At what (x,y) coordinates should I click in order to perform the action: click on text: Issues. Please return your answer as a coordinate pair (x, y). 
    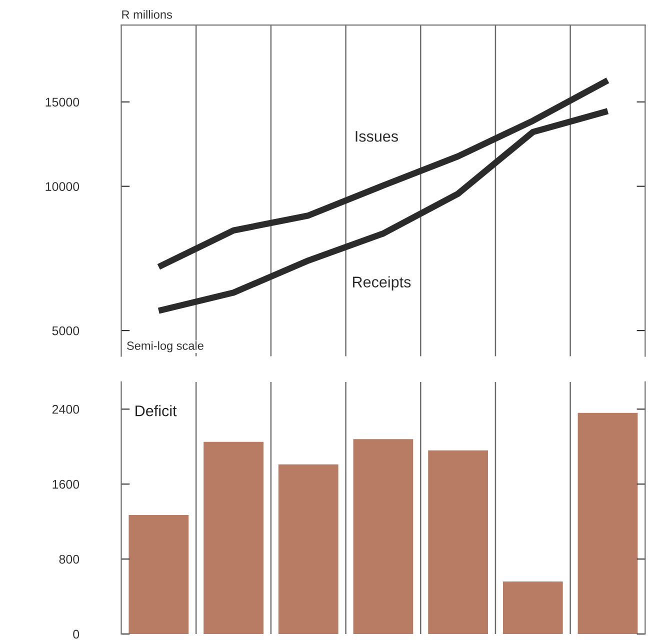
    Looking at the image, I should click on (377, 136).